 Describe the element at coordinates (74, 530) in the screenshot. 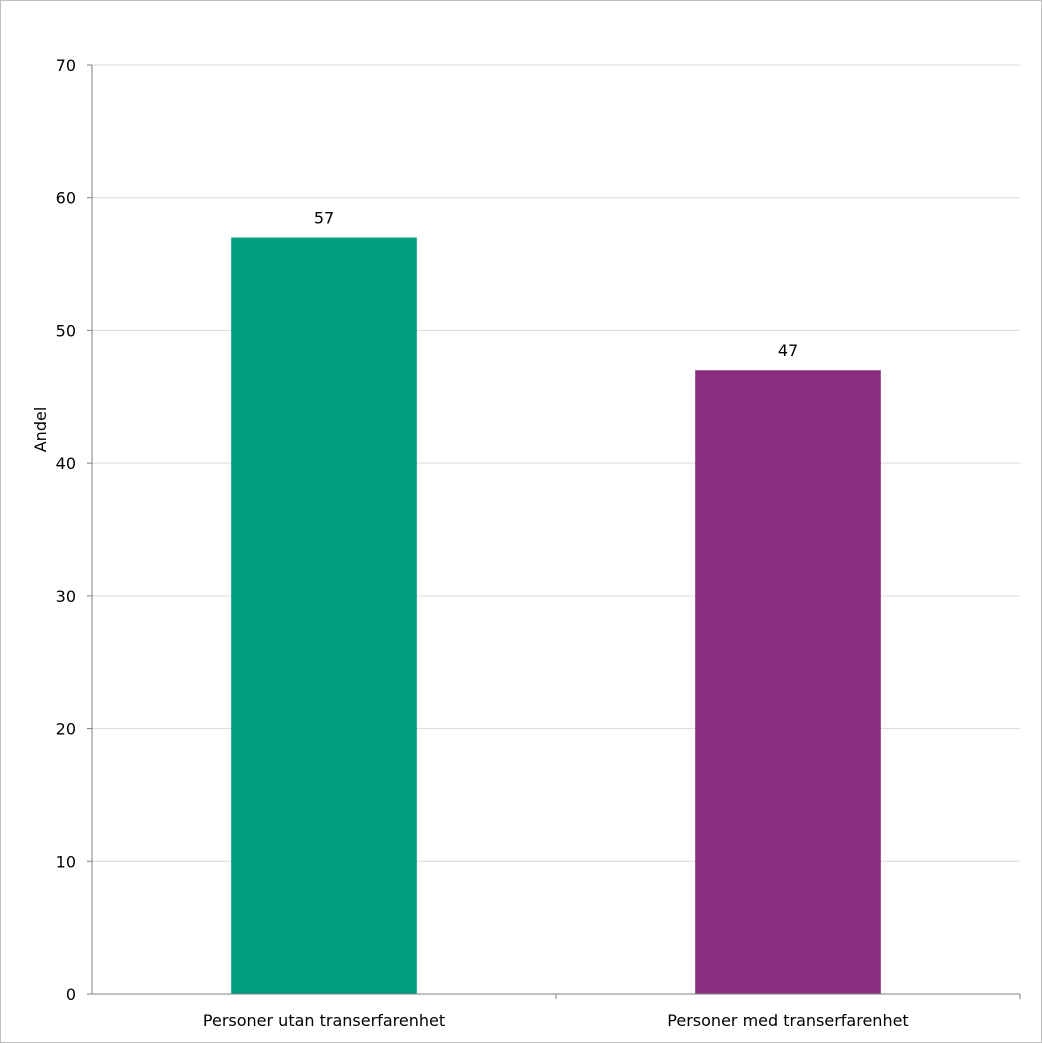

I see `y-axis-ticks: 0 10 20 30 40 50 60 70` at that location.